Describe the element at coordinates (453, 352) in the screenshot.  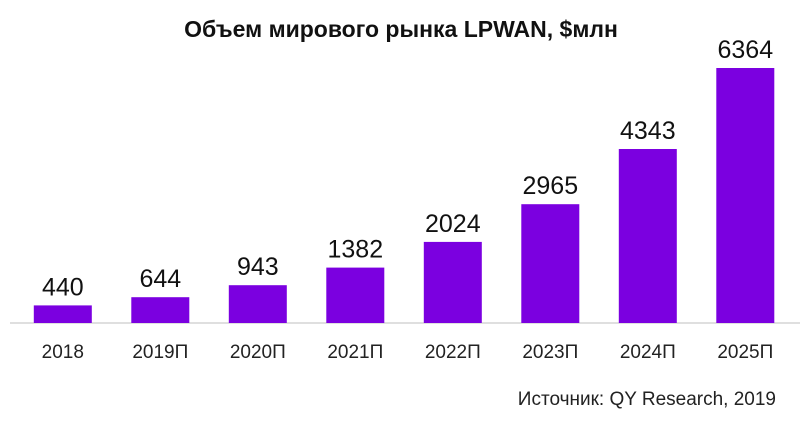
I see `x-tick-label-2022П: 2022П` at that location.